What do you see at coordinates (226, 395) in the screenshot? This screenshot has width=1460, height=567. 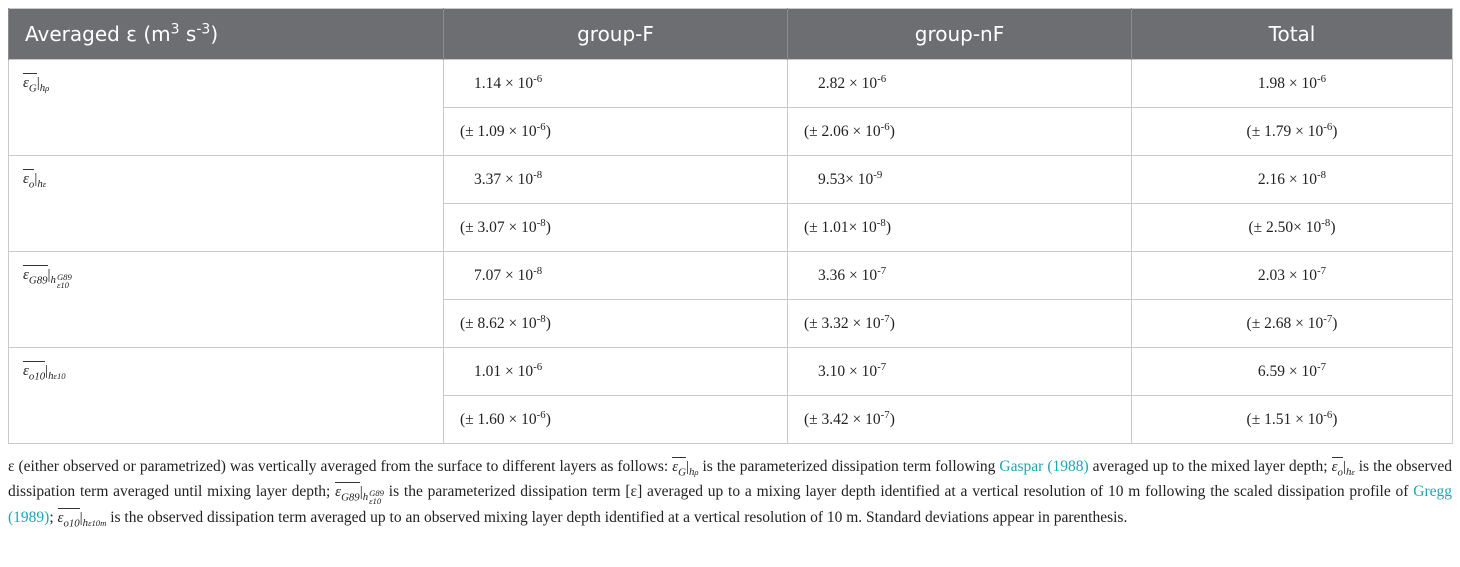 I see `row-label: εo10|hε10` at bounding box center [226, 395].